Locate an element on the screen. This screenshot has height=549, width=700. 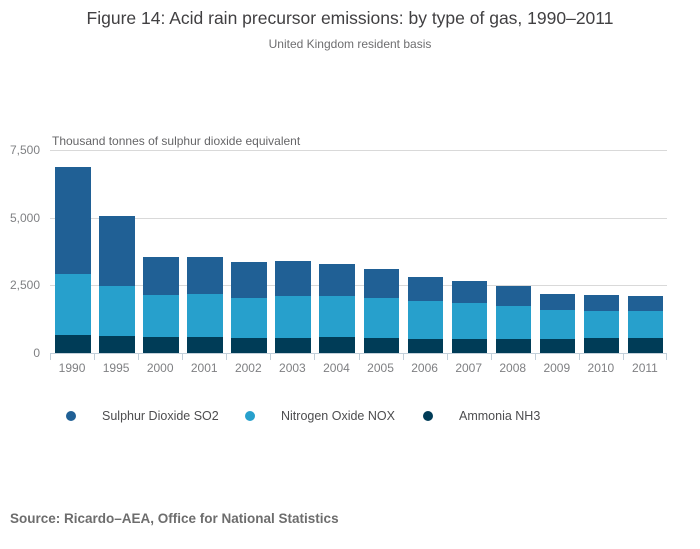
bar-segment-nh3-2010 is located at coordinates (601, 345).